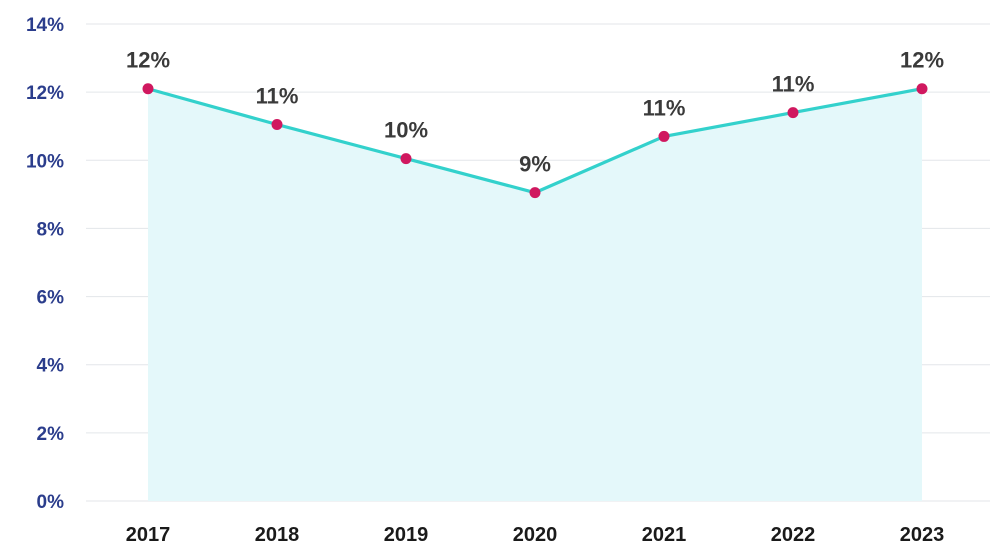  Describe the element at coordinates (51, 298) in the screenshot. I see `y-tick-label: 6%` at that location.